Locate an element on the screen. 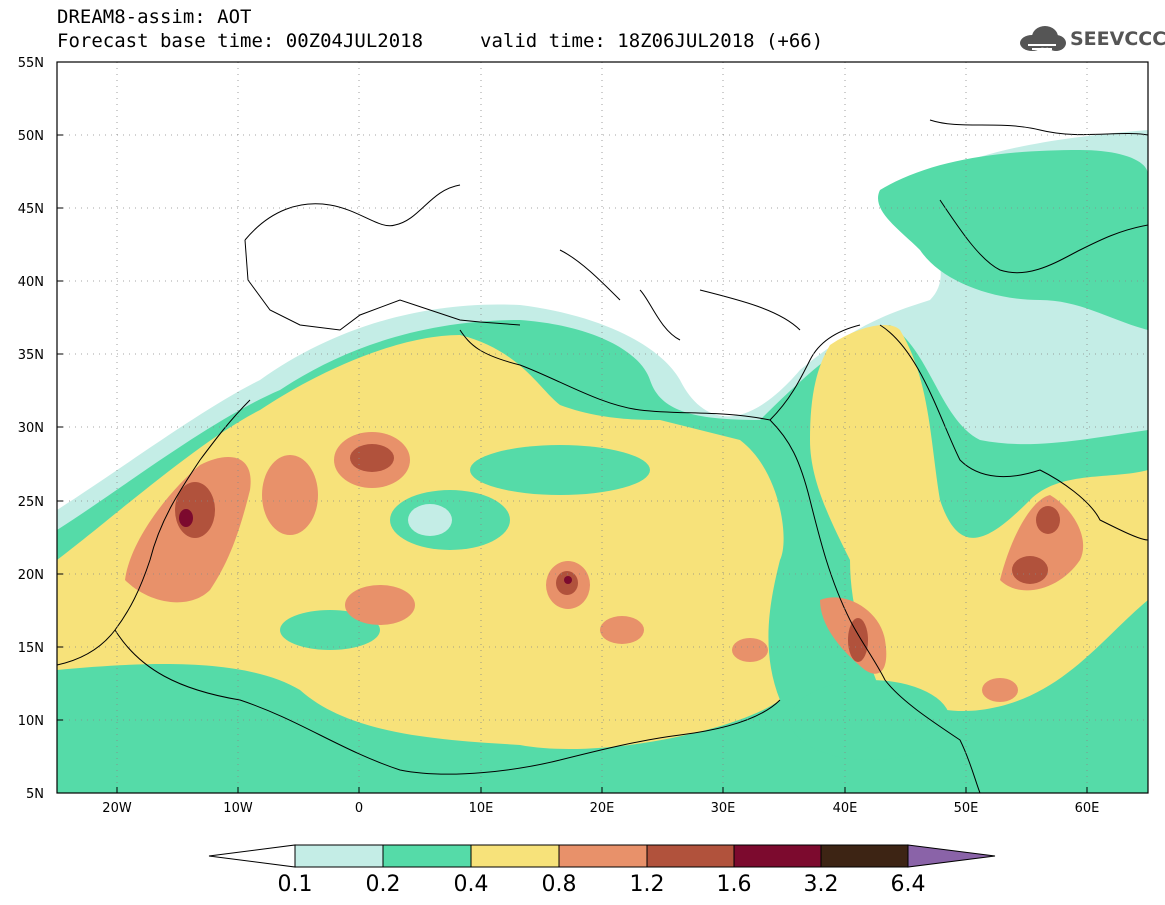 The width and height of the screenshot is (1165, 905). lat-label-55n: 55N is located at coordinates (31, 63).